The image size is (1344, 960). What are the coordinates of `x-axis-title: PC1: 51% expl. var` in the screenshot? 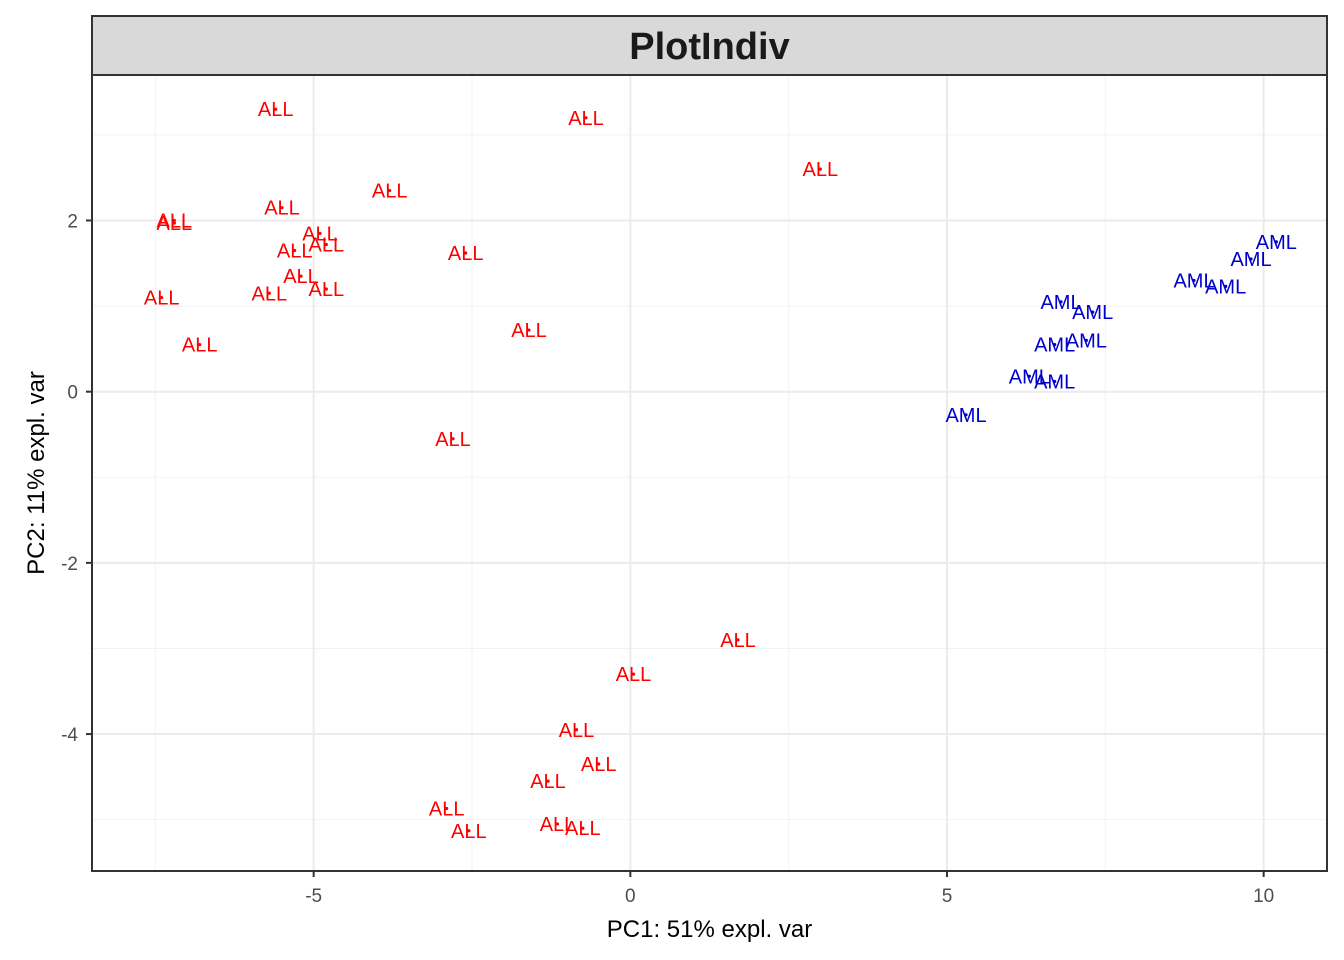 It's located at (709, 929).